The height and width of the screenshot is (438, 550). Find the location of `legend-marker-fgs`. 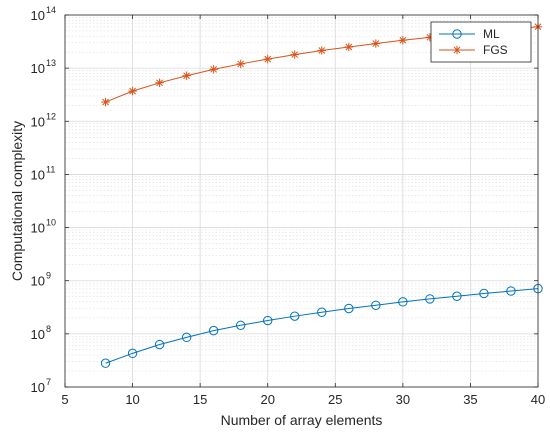

legend-marker-fgs is located at coordinates (457, 50).